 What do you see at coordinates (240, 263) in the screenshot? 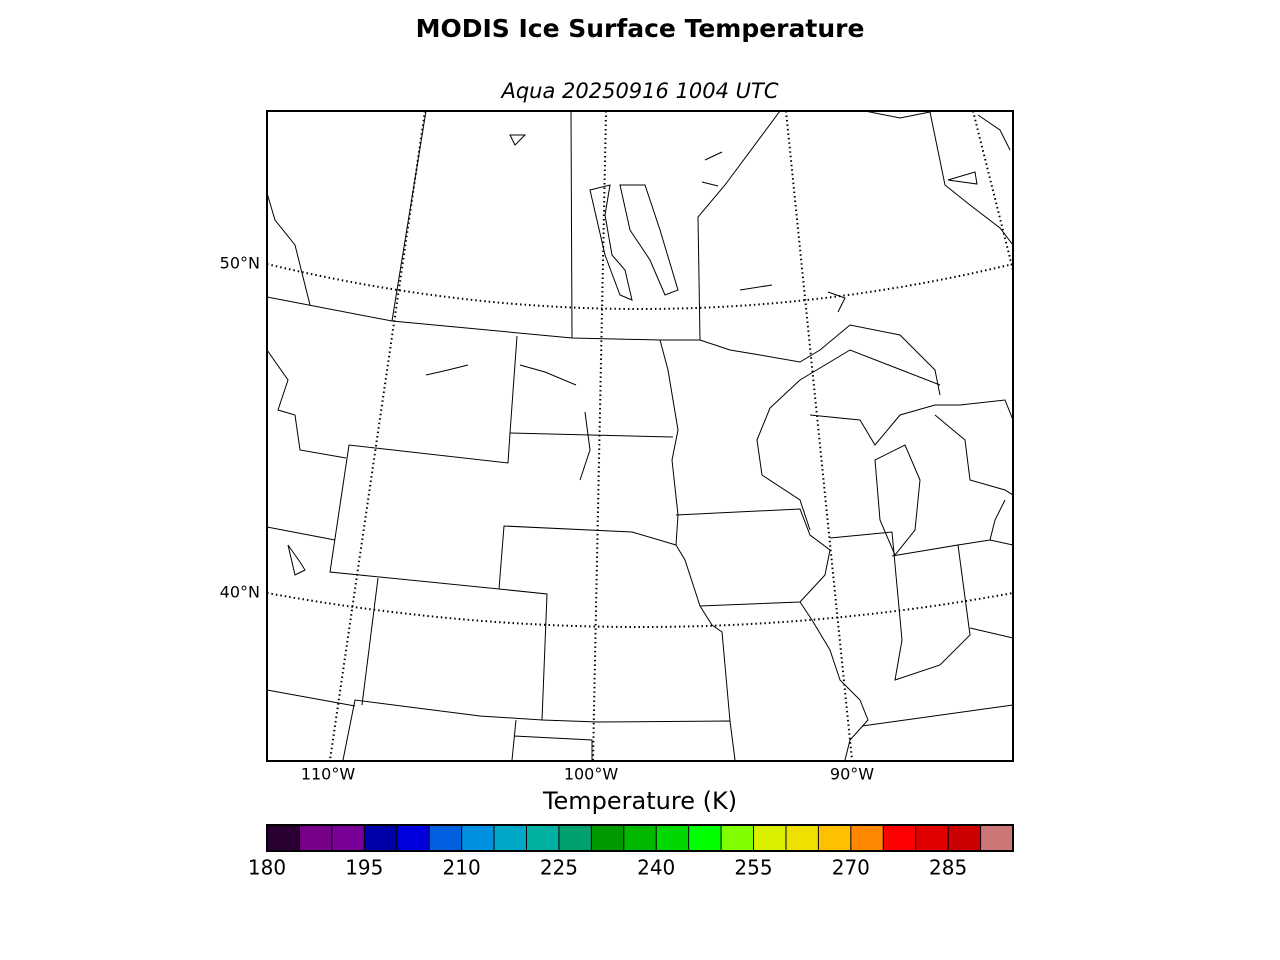
I see `lat-label: 50°N` at bounding box center [240, 263].